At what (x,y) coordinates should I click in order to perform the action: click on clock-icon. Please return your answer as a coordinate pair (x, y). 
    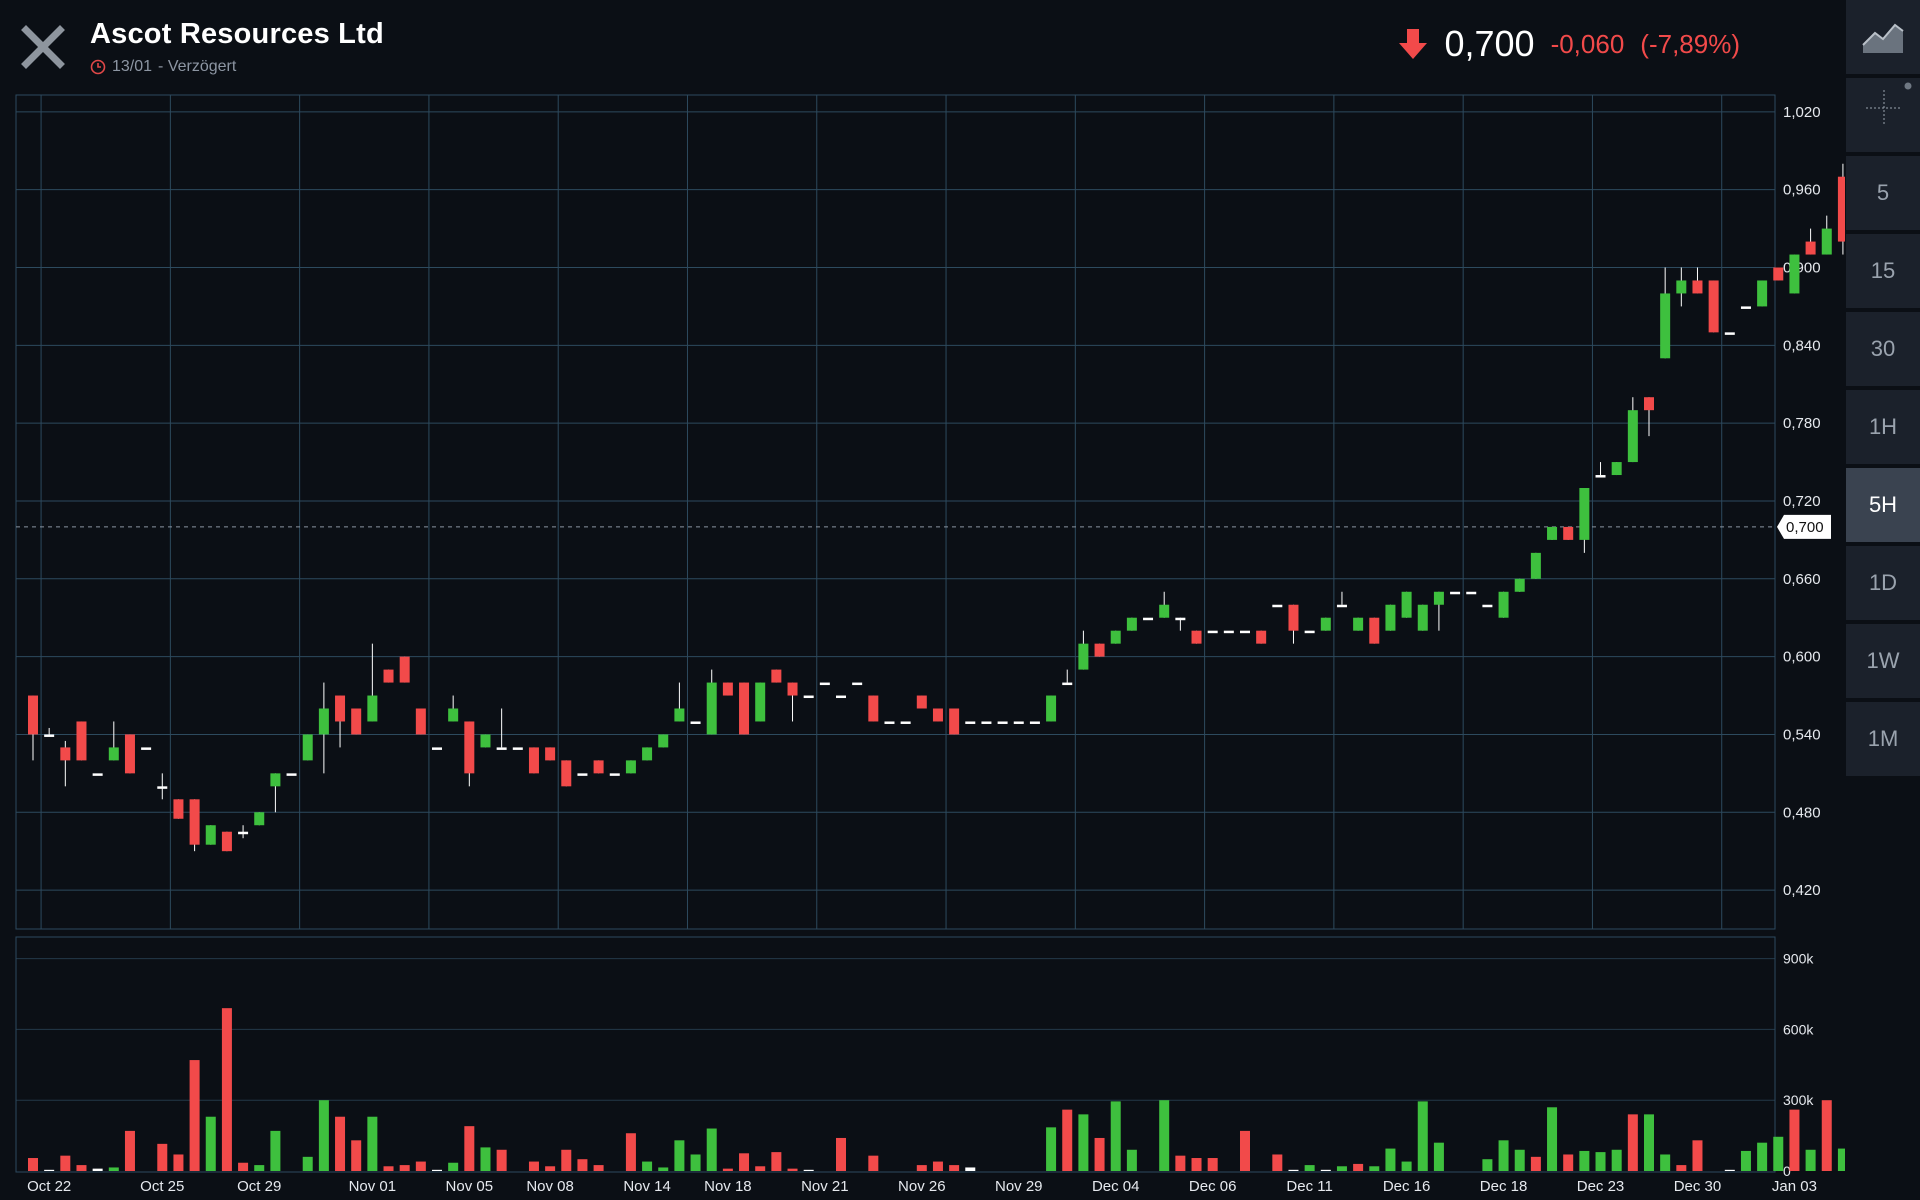
    Looking at the image, I should click on (98, 67).